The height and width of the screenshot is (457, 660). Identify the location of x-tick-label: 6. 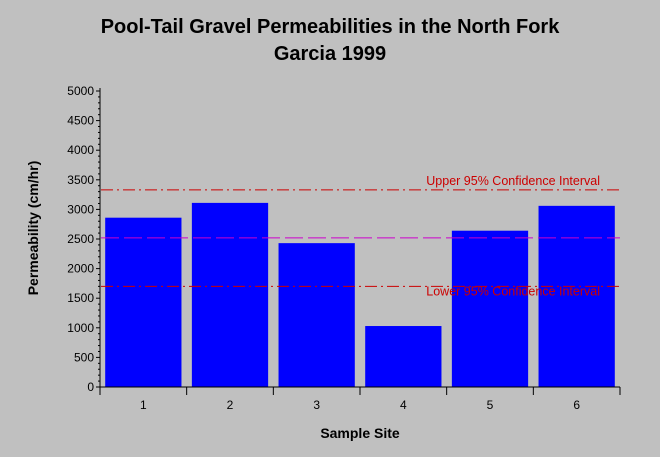
(576, 405).